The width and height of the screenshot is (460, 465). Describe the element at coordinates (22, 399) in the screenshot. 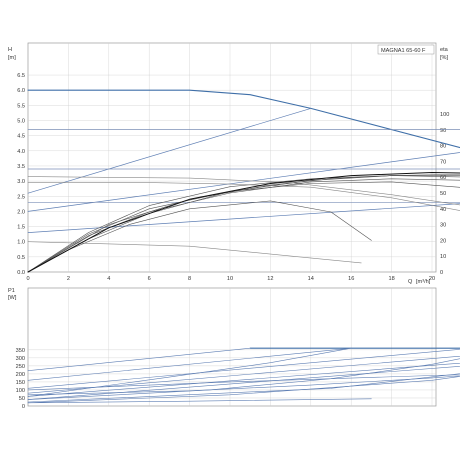

I see `bottom-ytick-label: 50` at that location.